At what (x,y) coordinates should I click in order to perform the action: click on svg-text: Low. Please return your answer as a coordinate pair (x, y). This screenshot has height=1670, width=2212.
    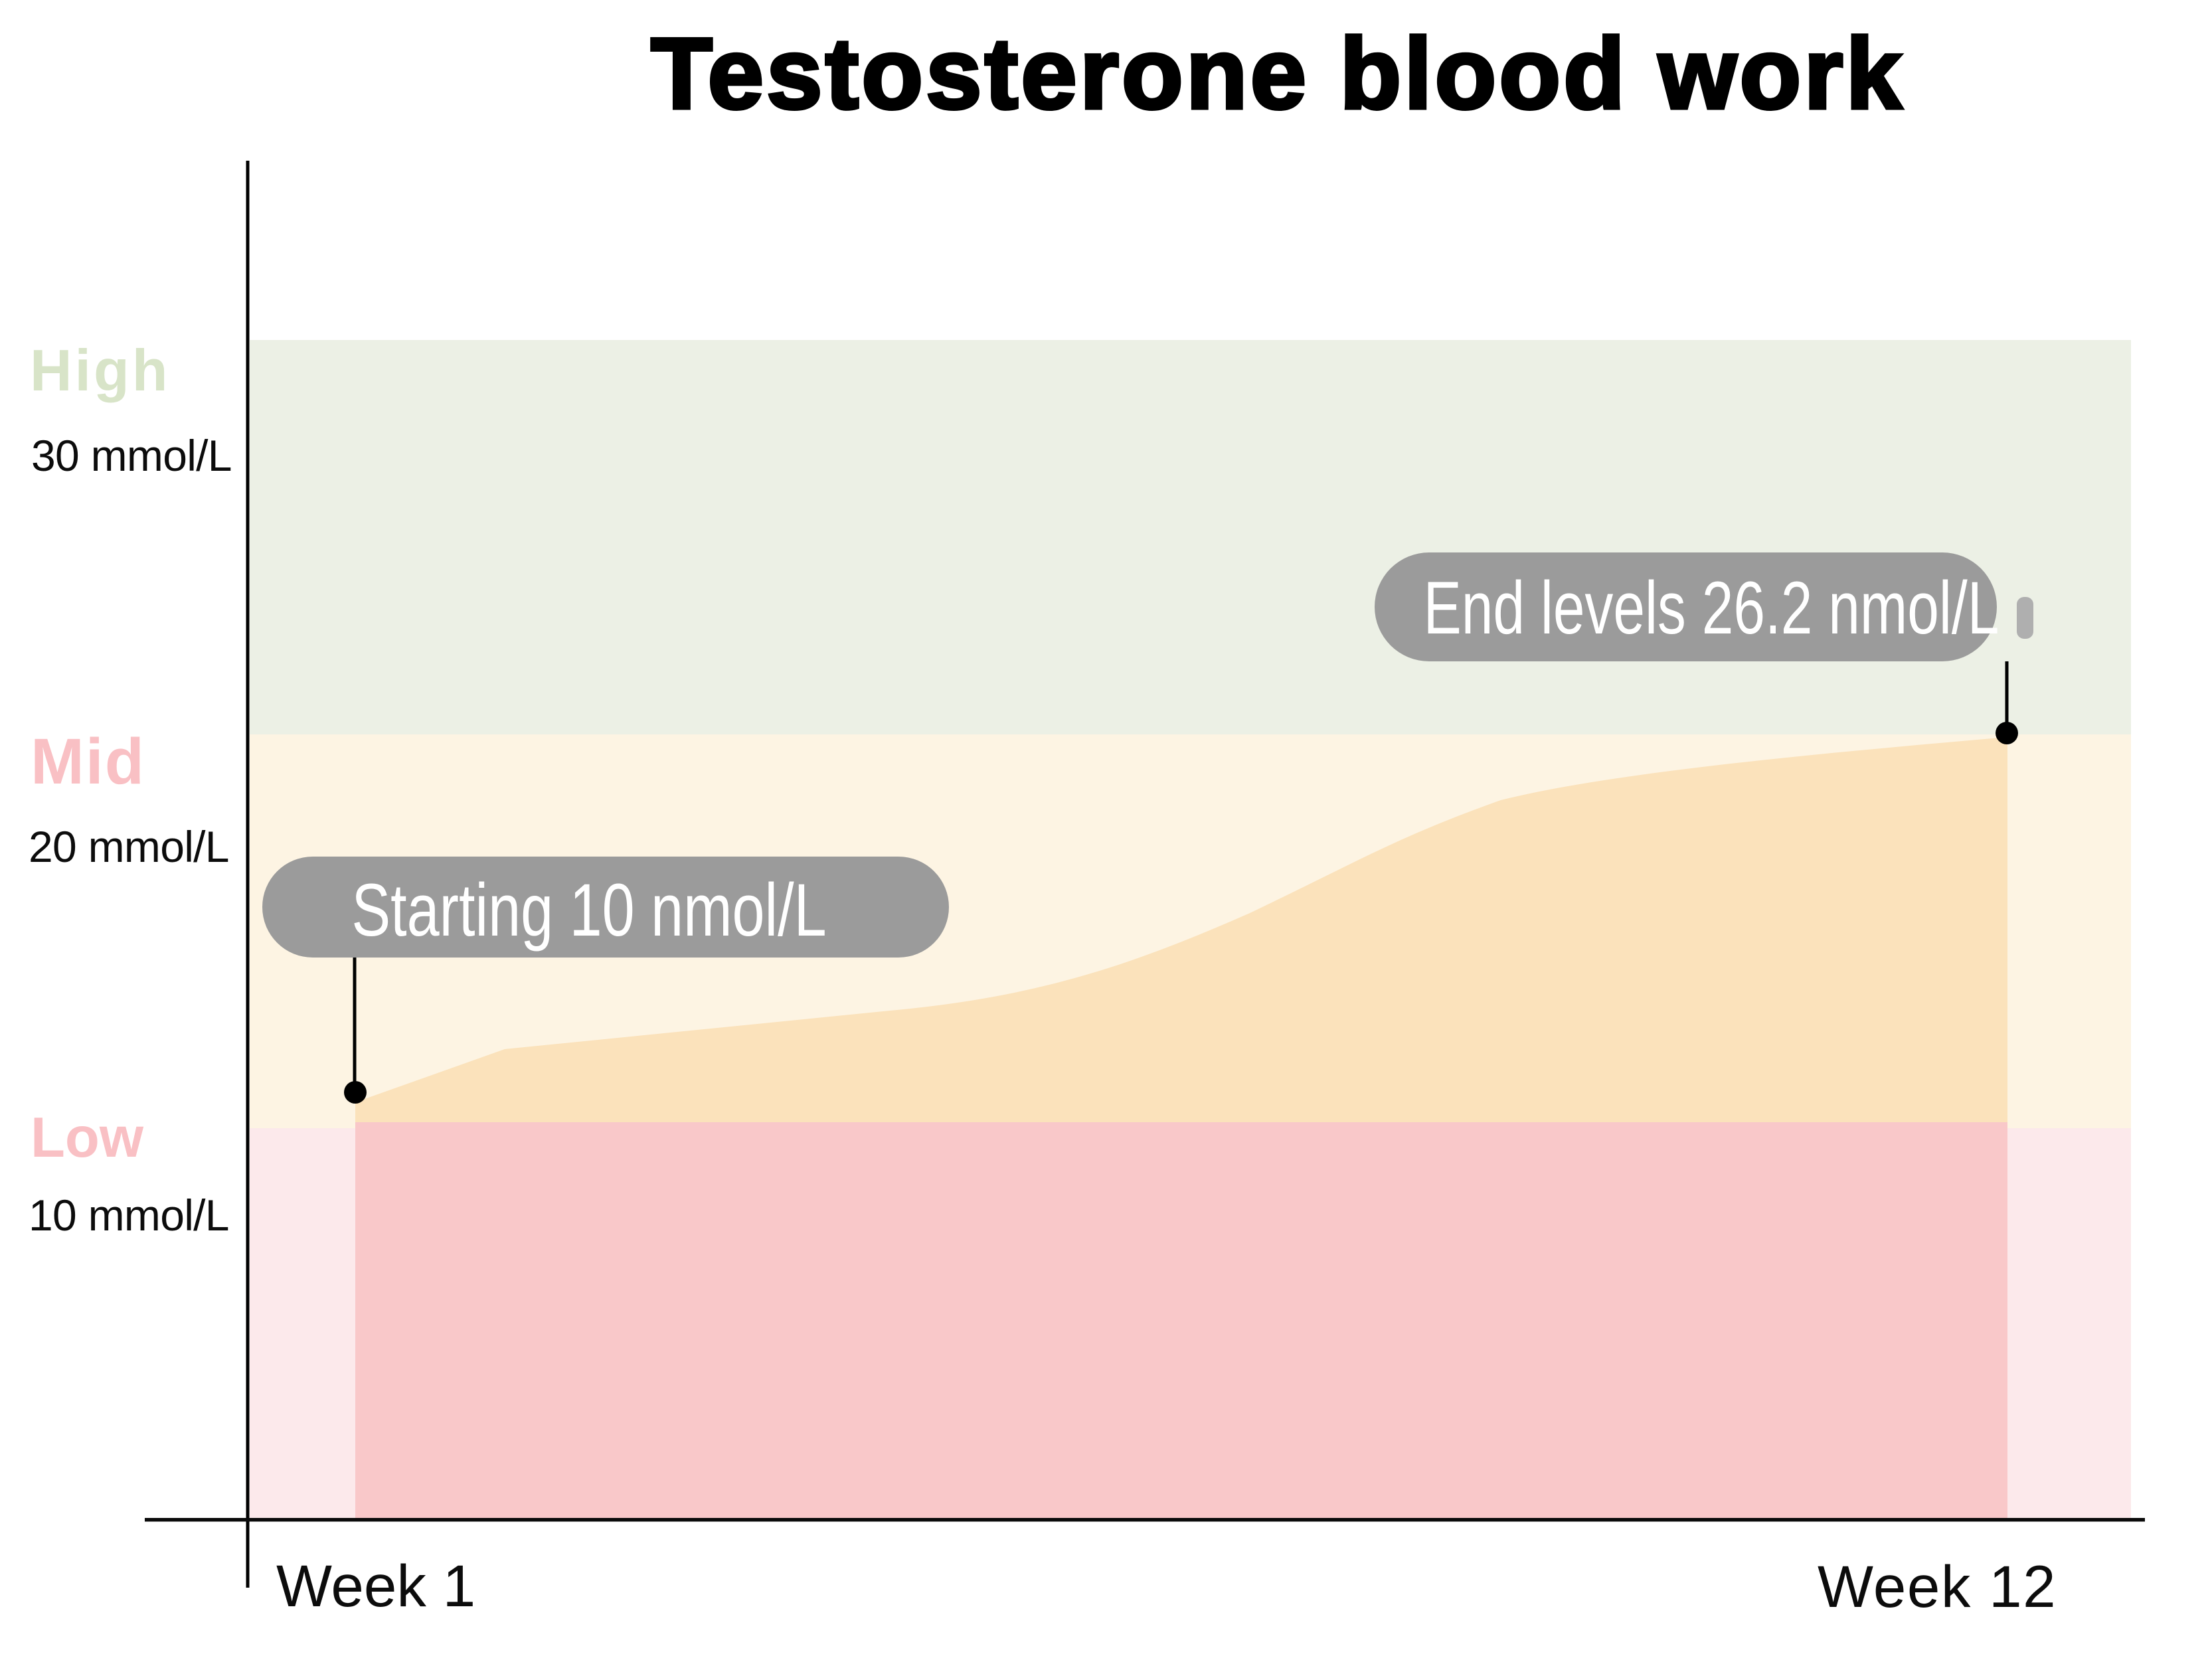
    Looking at the image, I should click on (87, 1137).